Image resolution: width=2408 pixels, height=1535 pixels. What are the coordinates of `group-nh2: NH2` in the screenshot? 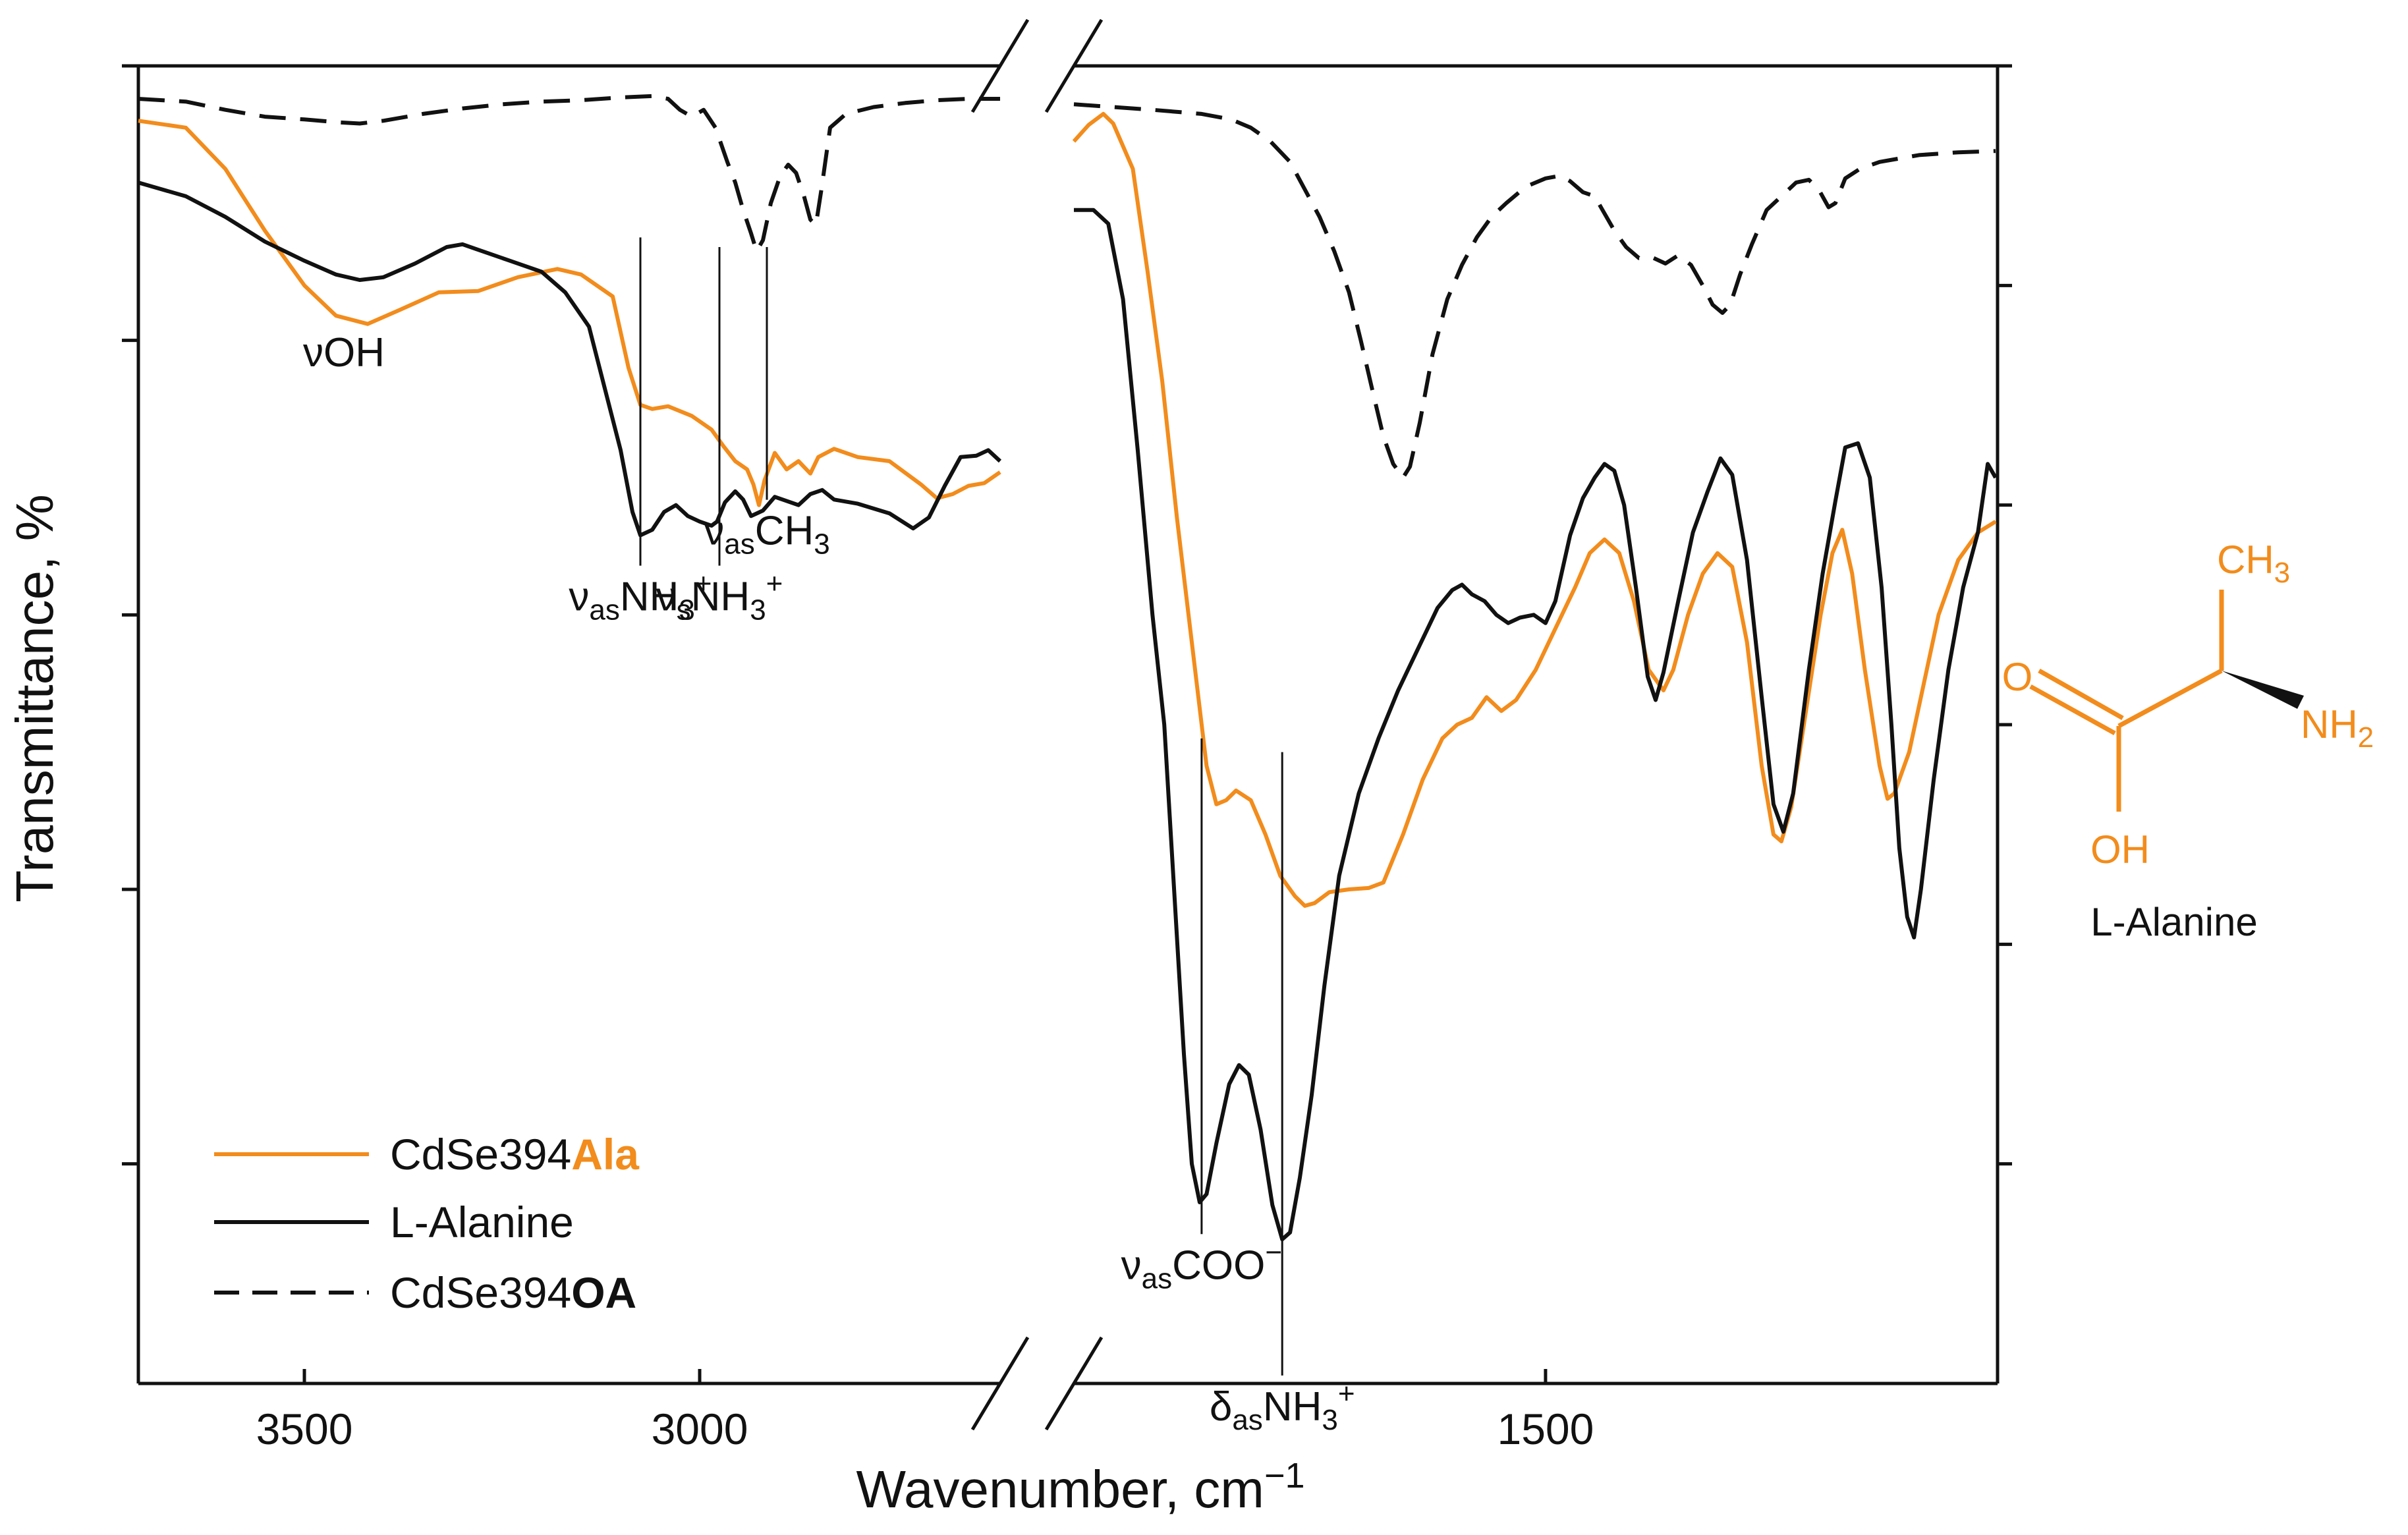 It's located at (2337, 728).